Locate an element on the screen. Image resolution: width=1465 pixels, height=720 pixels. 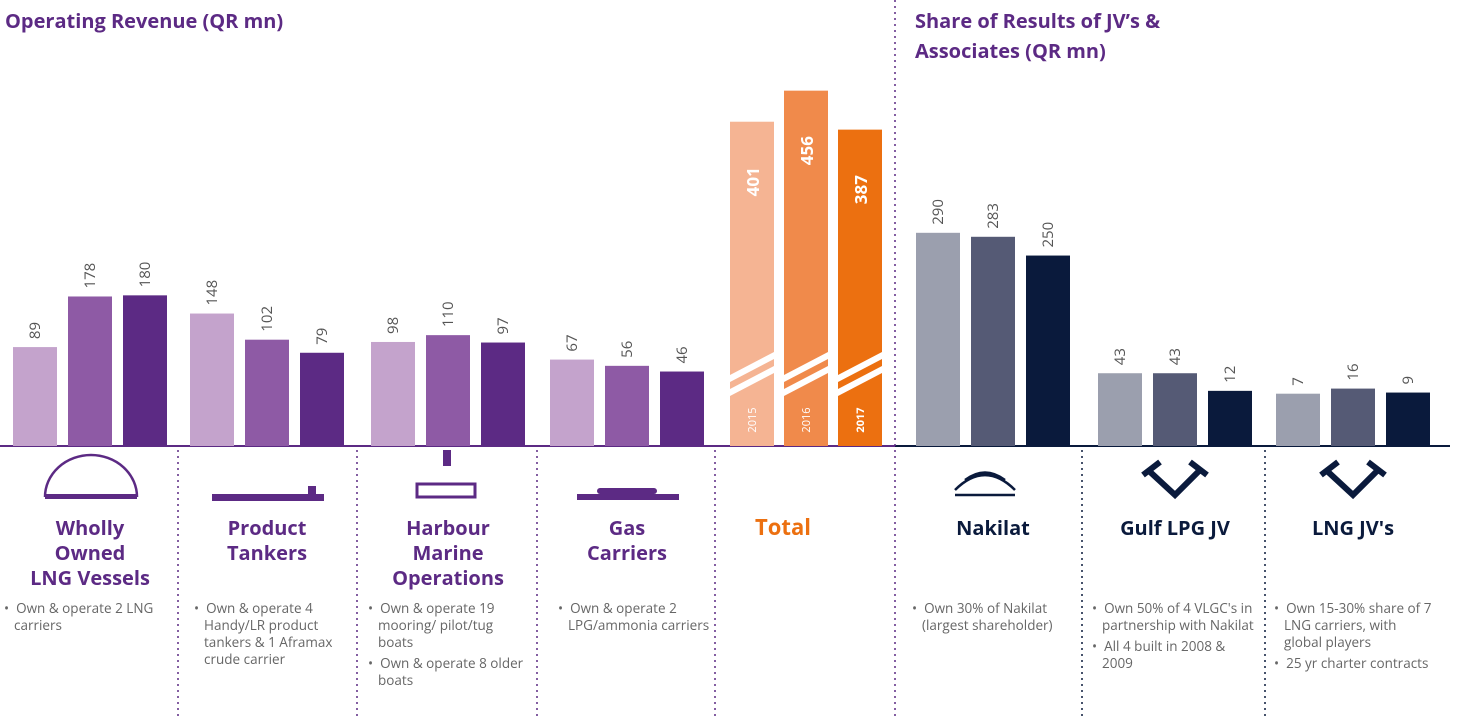
icon-tanker is located at coordinates (268, 497).